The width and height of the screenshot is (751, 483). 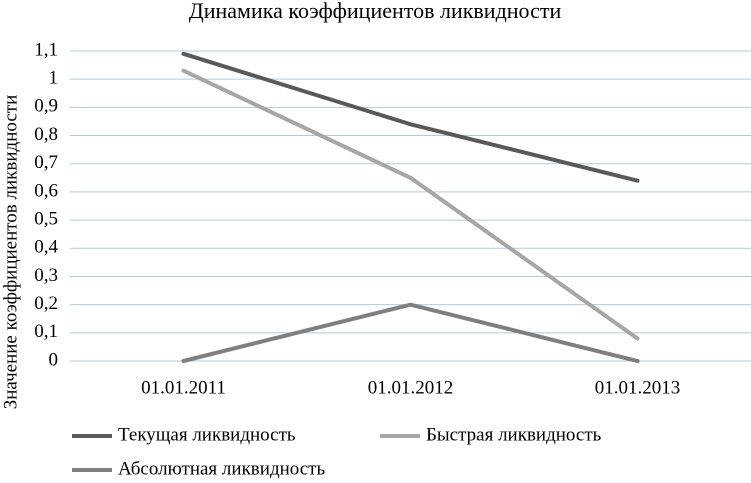 I want to click on y-tick-label: 0,6, so click(x=46, y=190).